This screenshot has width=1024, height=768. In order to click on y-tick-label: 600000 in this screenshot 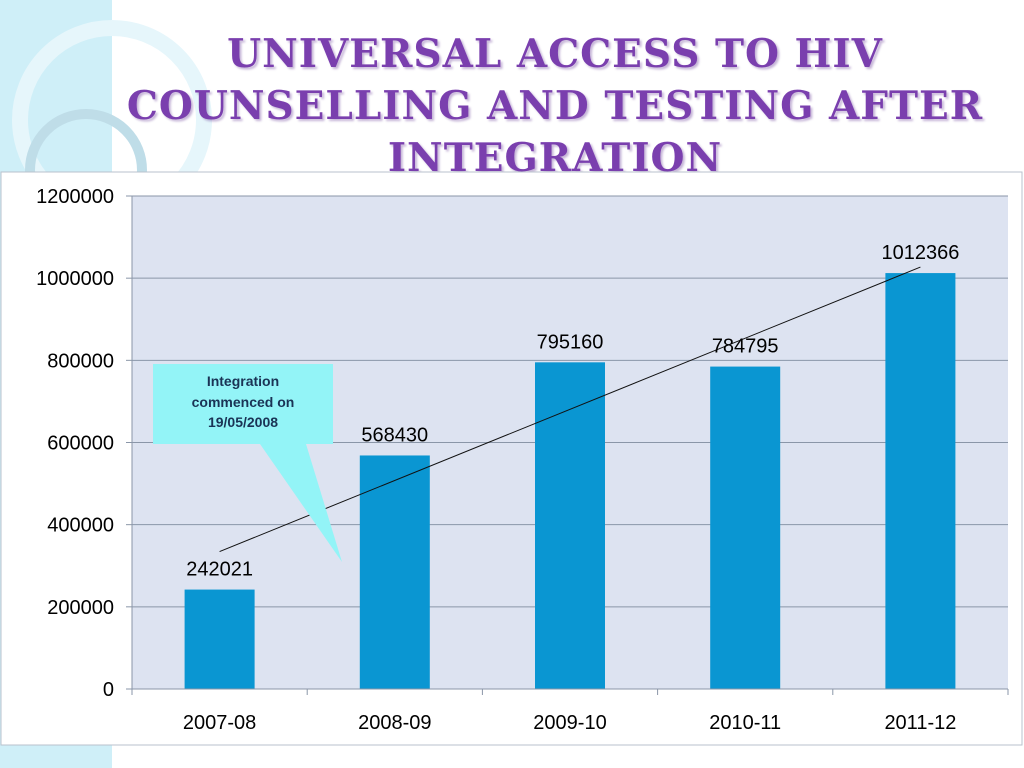, I will do `click(80, 444)`.